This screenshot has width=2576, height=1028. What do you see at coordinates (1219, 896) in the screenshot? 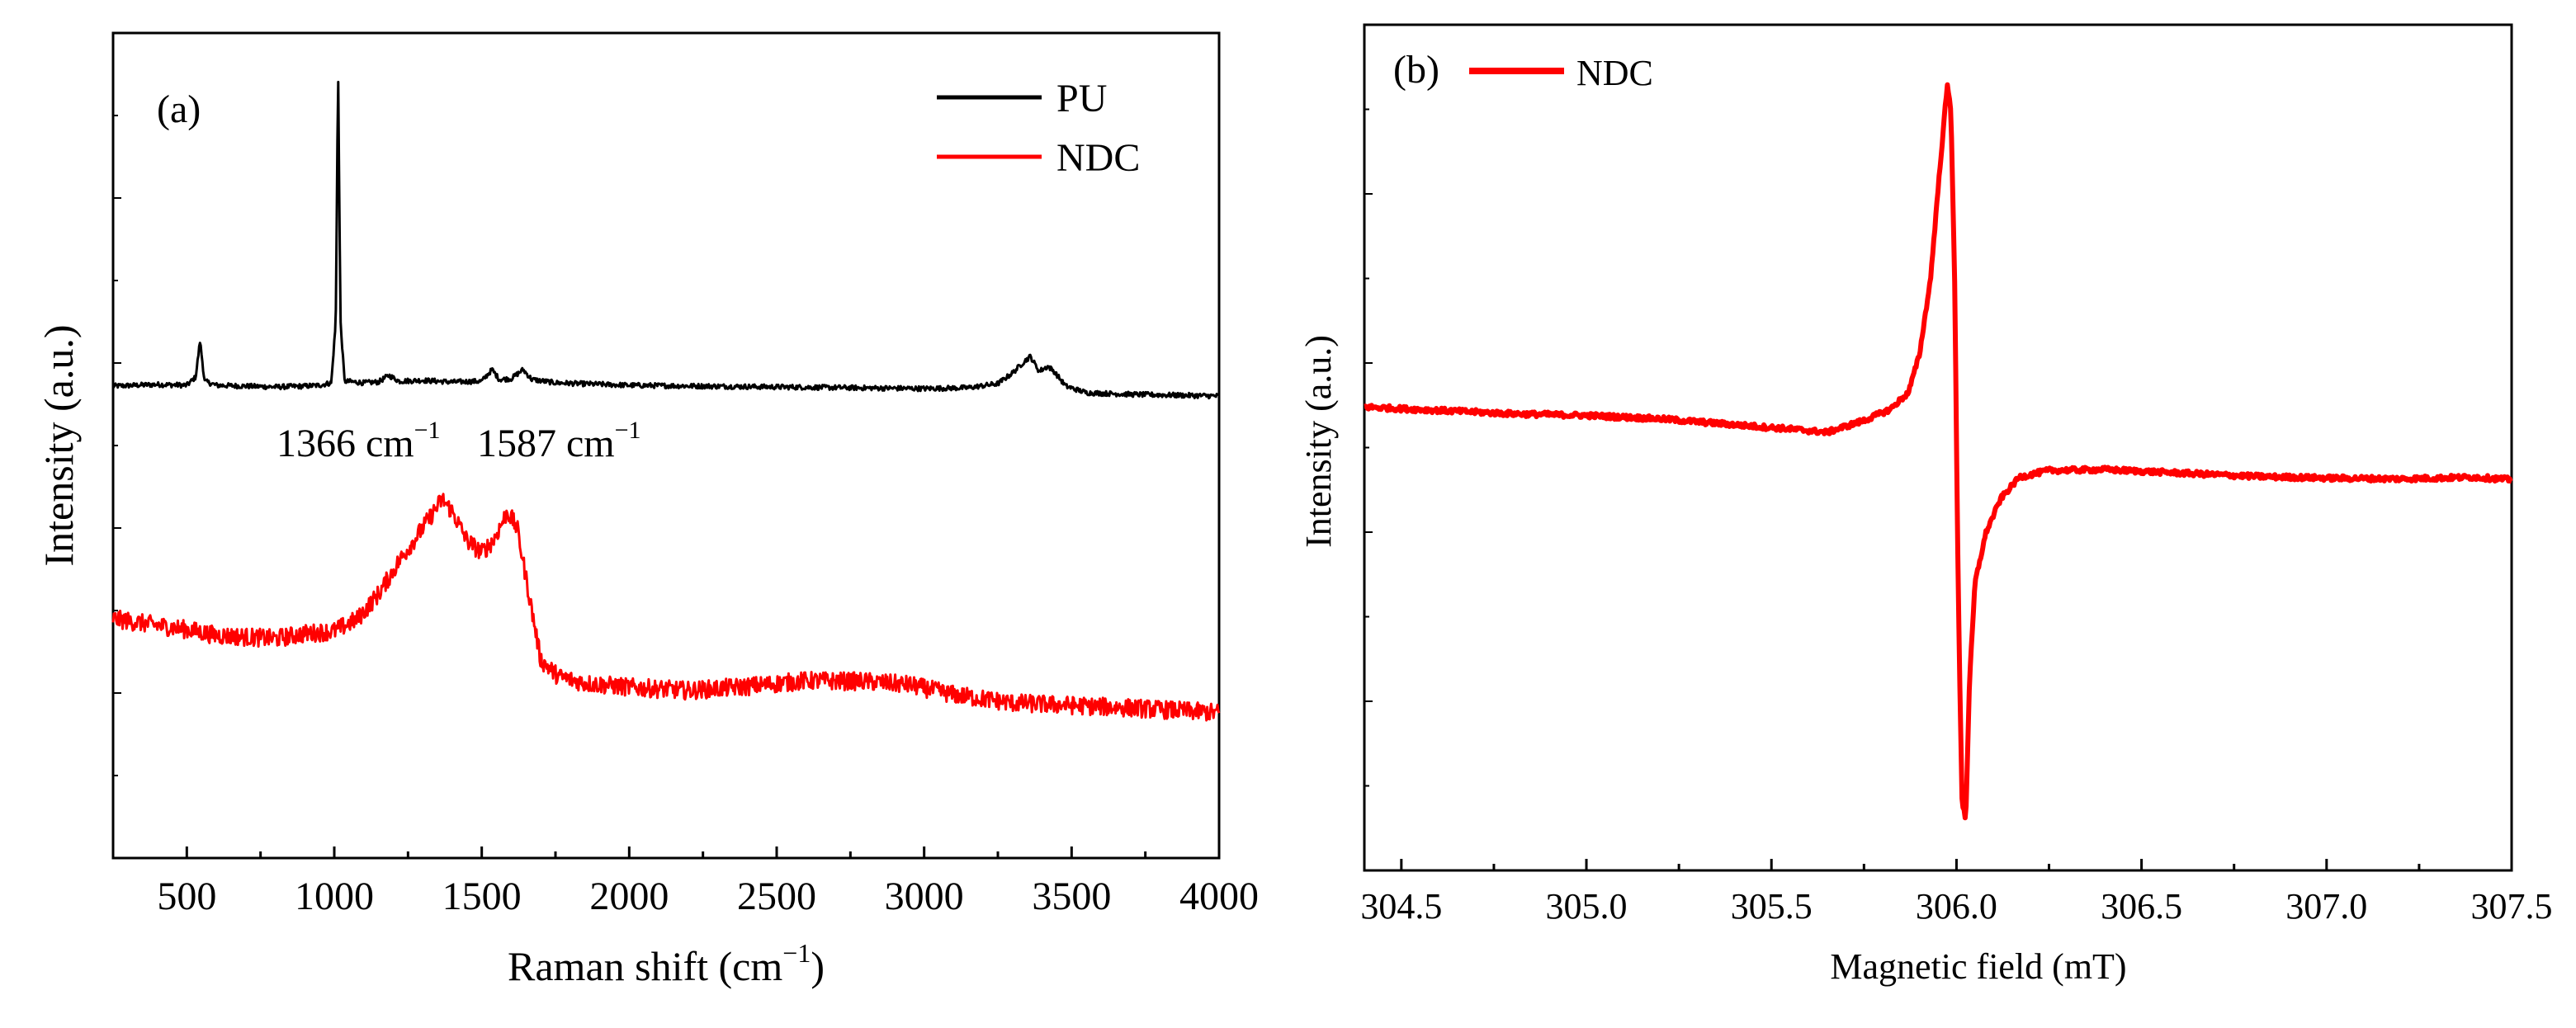
I see `x-tick-label: 4000` at bounding box center [1219, 896].